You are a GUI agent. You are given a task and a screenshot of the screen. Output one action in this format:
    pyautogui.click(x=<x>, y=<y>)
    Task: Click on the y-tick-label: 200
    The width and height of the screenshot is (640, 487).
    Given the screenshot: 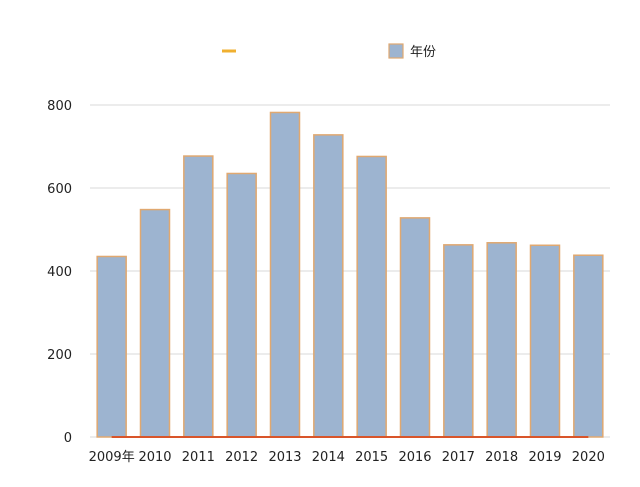 What is the action you would take?
    pyautogui.click(x=59, y=355)
    